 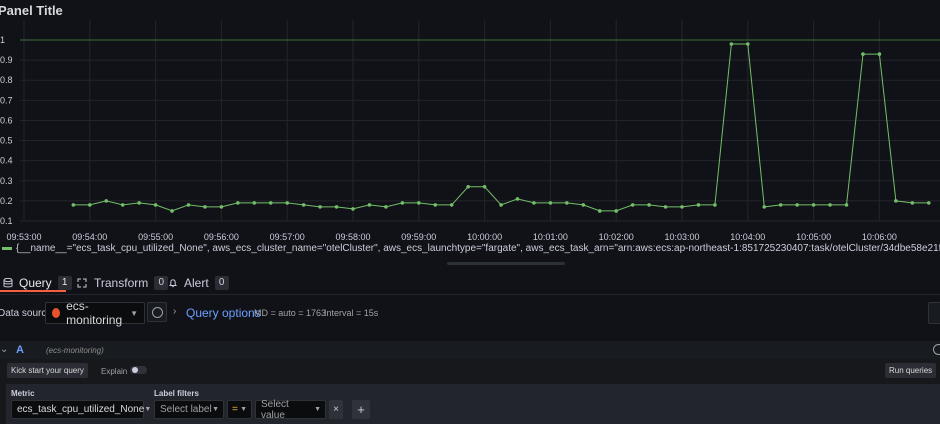 What do you see at coordinates (290, 313) in the screenshot?
I see `query-options-max-datapoints: MD = auto = 1763` at bounding box center [290, 313].